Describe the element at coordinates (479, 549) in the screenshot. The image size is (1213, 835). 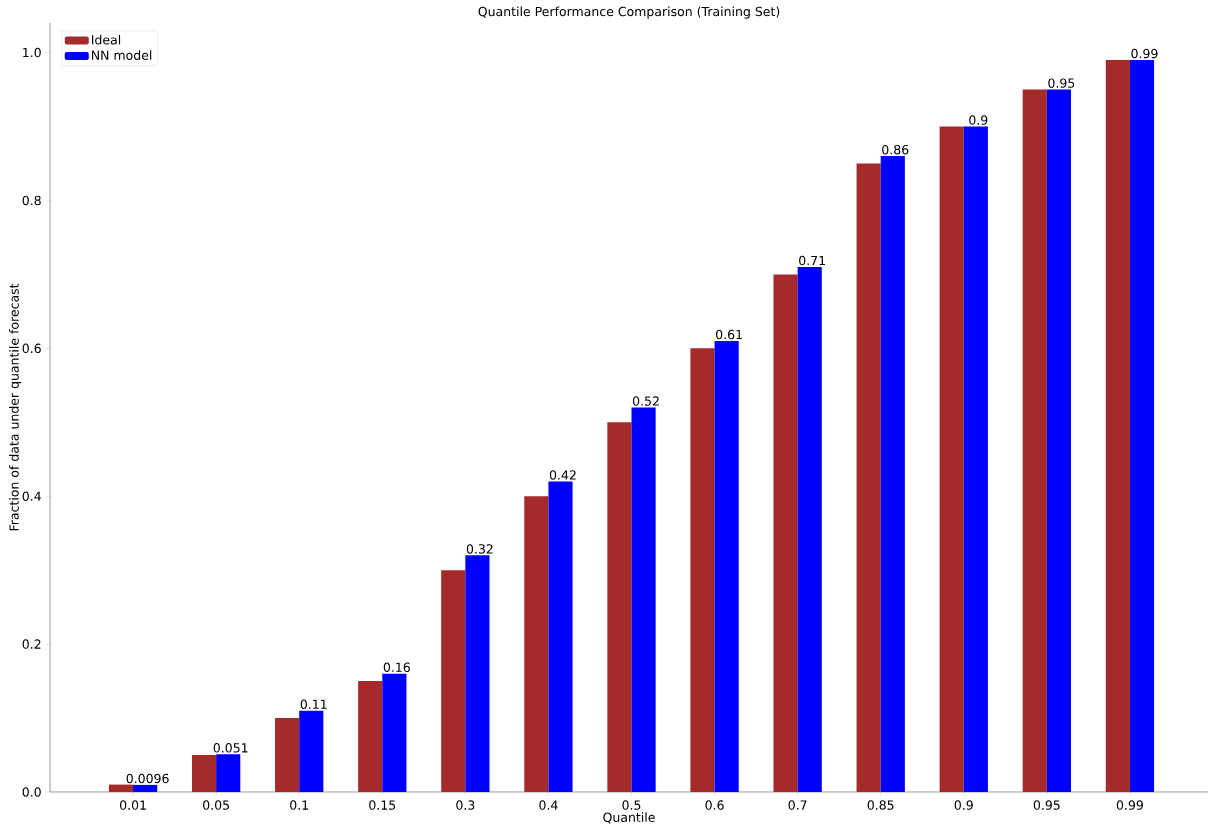
I see `data-label: 0.32` at that location.